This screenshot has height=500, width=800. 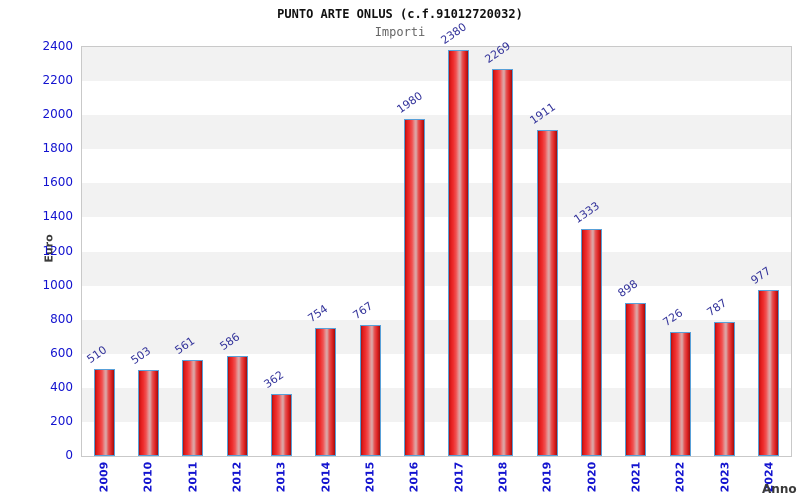 I want to click on y-tick-label: 400, so click(x=61, y=386).